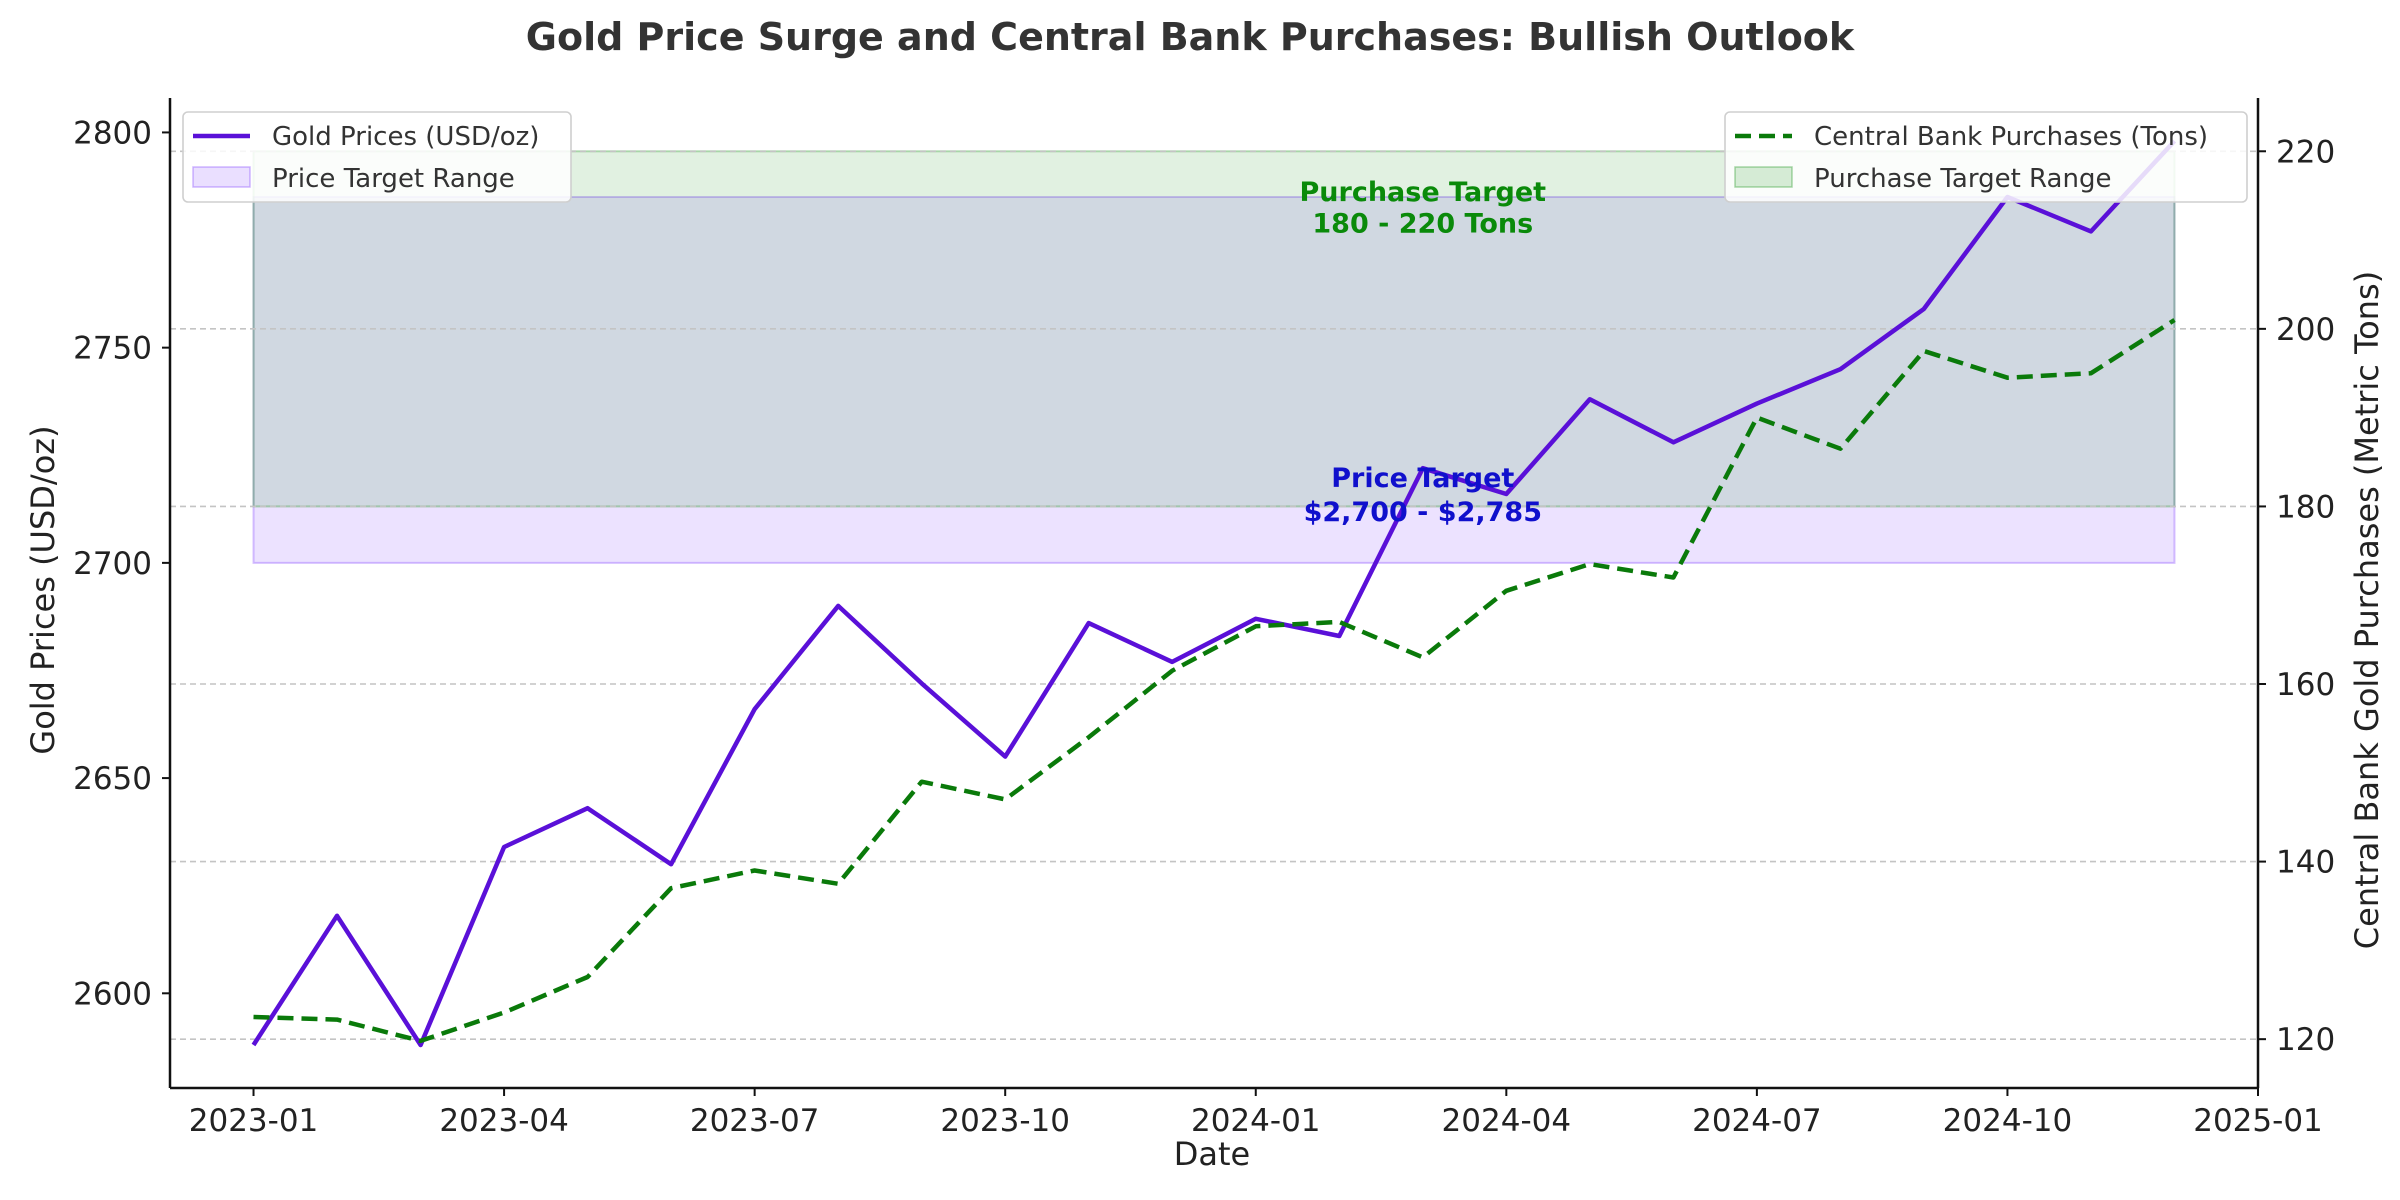 The width and height of the screenshot is (2400, 1200). Describe the element at coordinates (1422, 223) in the screenshot. I see `purchase-target-annotation-line-2: 180 - 220 Tons` at that location.